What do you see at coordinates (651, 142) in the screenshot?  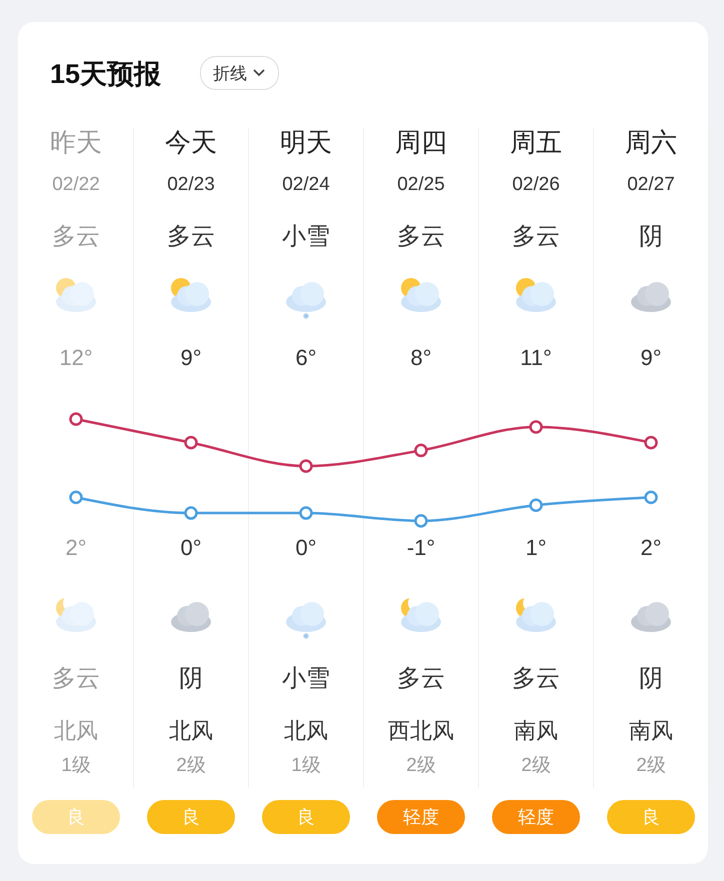 I see `x-tick-label: 周六` at bounding box center [651, 142].